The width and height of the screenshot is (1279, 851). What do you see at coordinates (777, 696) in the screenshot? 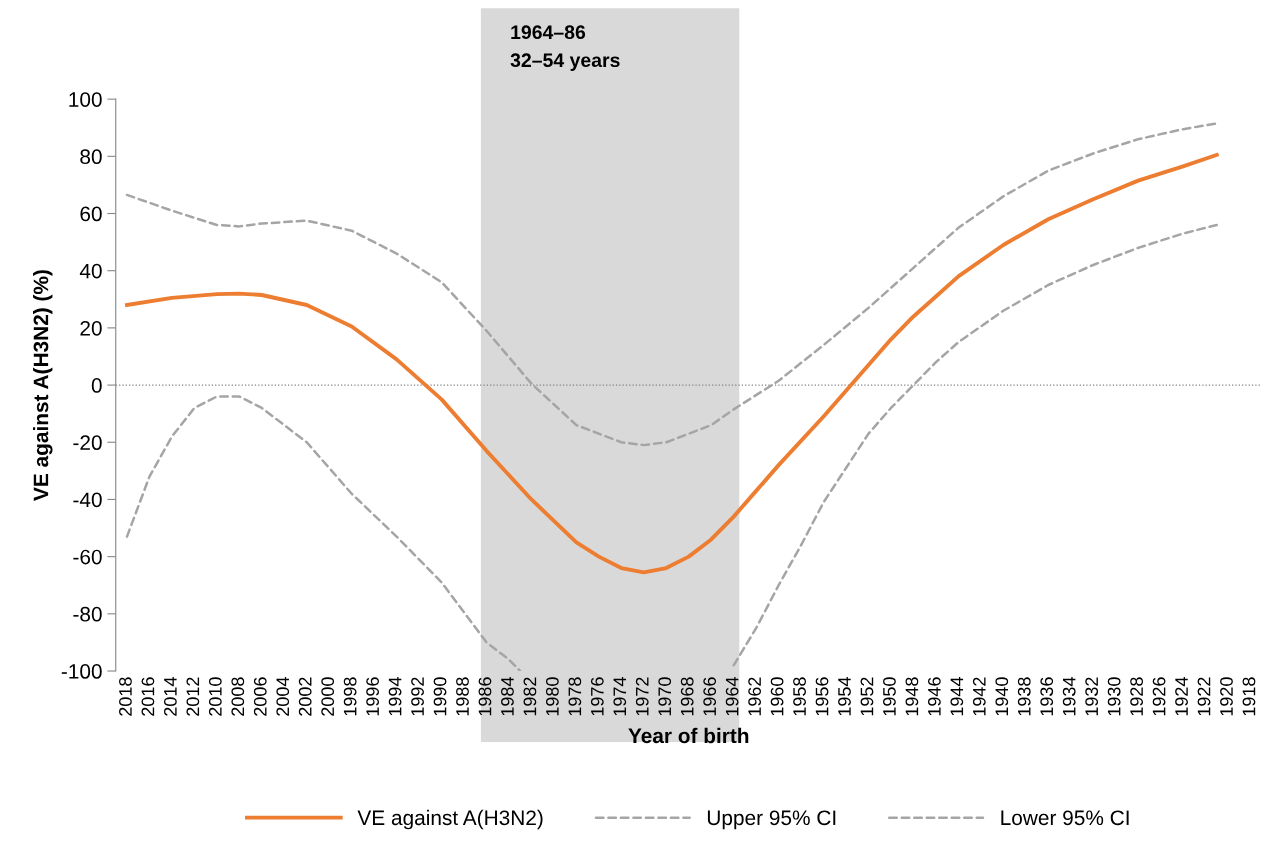
I see `x-tick-label: 1960` at bounding box center [777, 696].